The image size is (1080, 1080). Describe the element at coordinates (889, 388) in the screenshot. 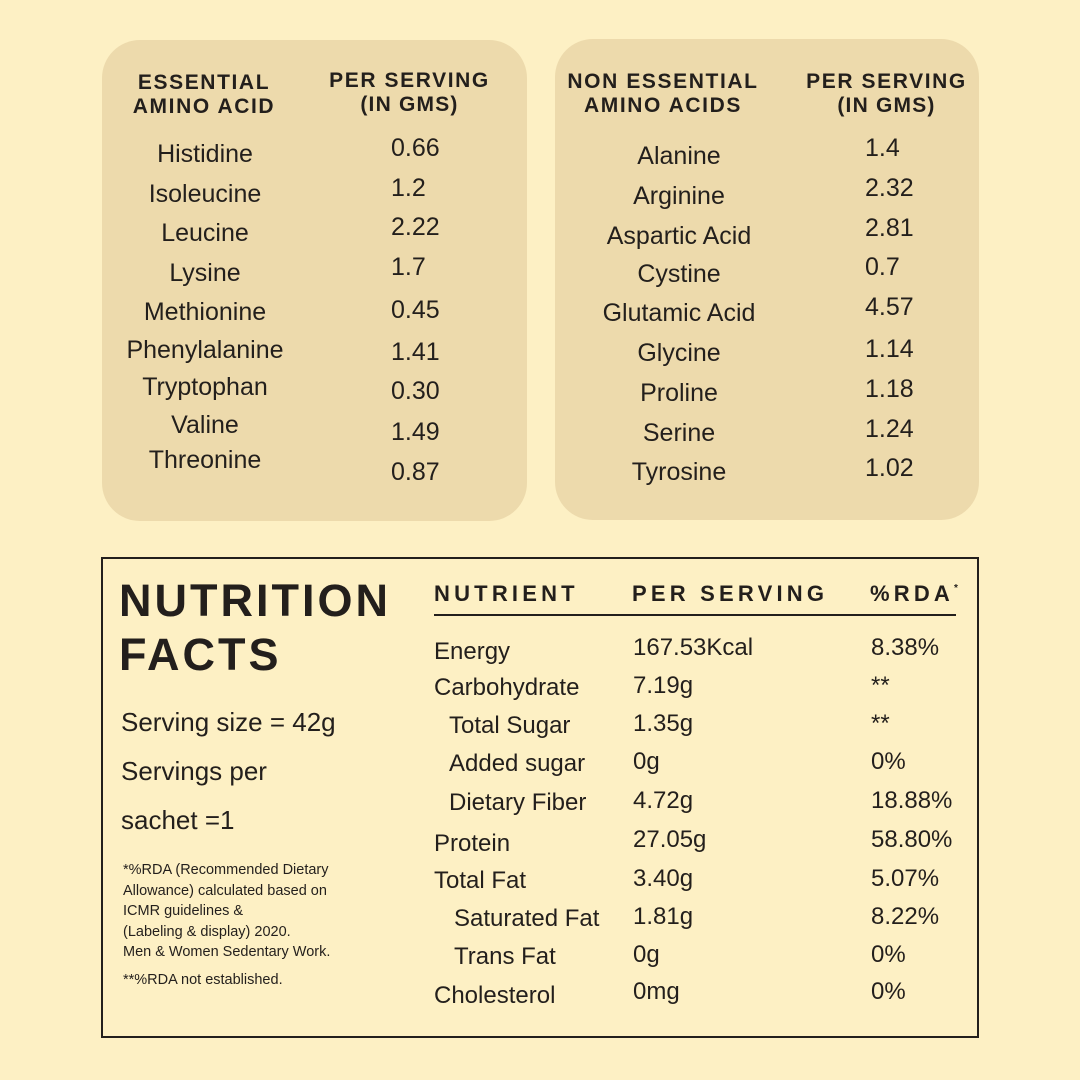

I see `amino-acid-value: 1.18` at that location.